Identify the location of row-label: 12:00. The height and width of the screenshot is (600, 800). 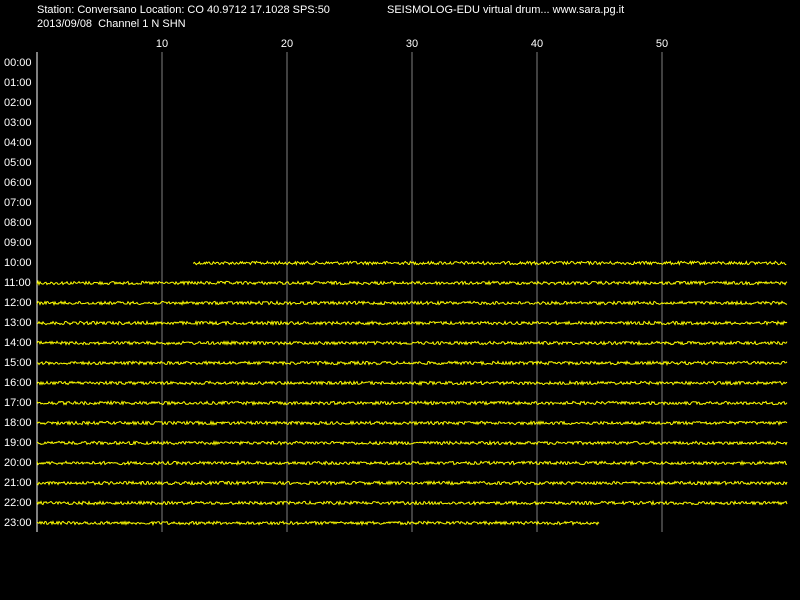
(18, 303).